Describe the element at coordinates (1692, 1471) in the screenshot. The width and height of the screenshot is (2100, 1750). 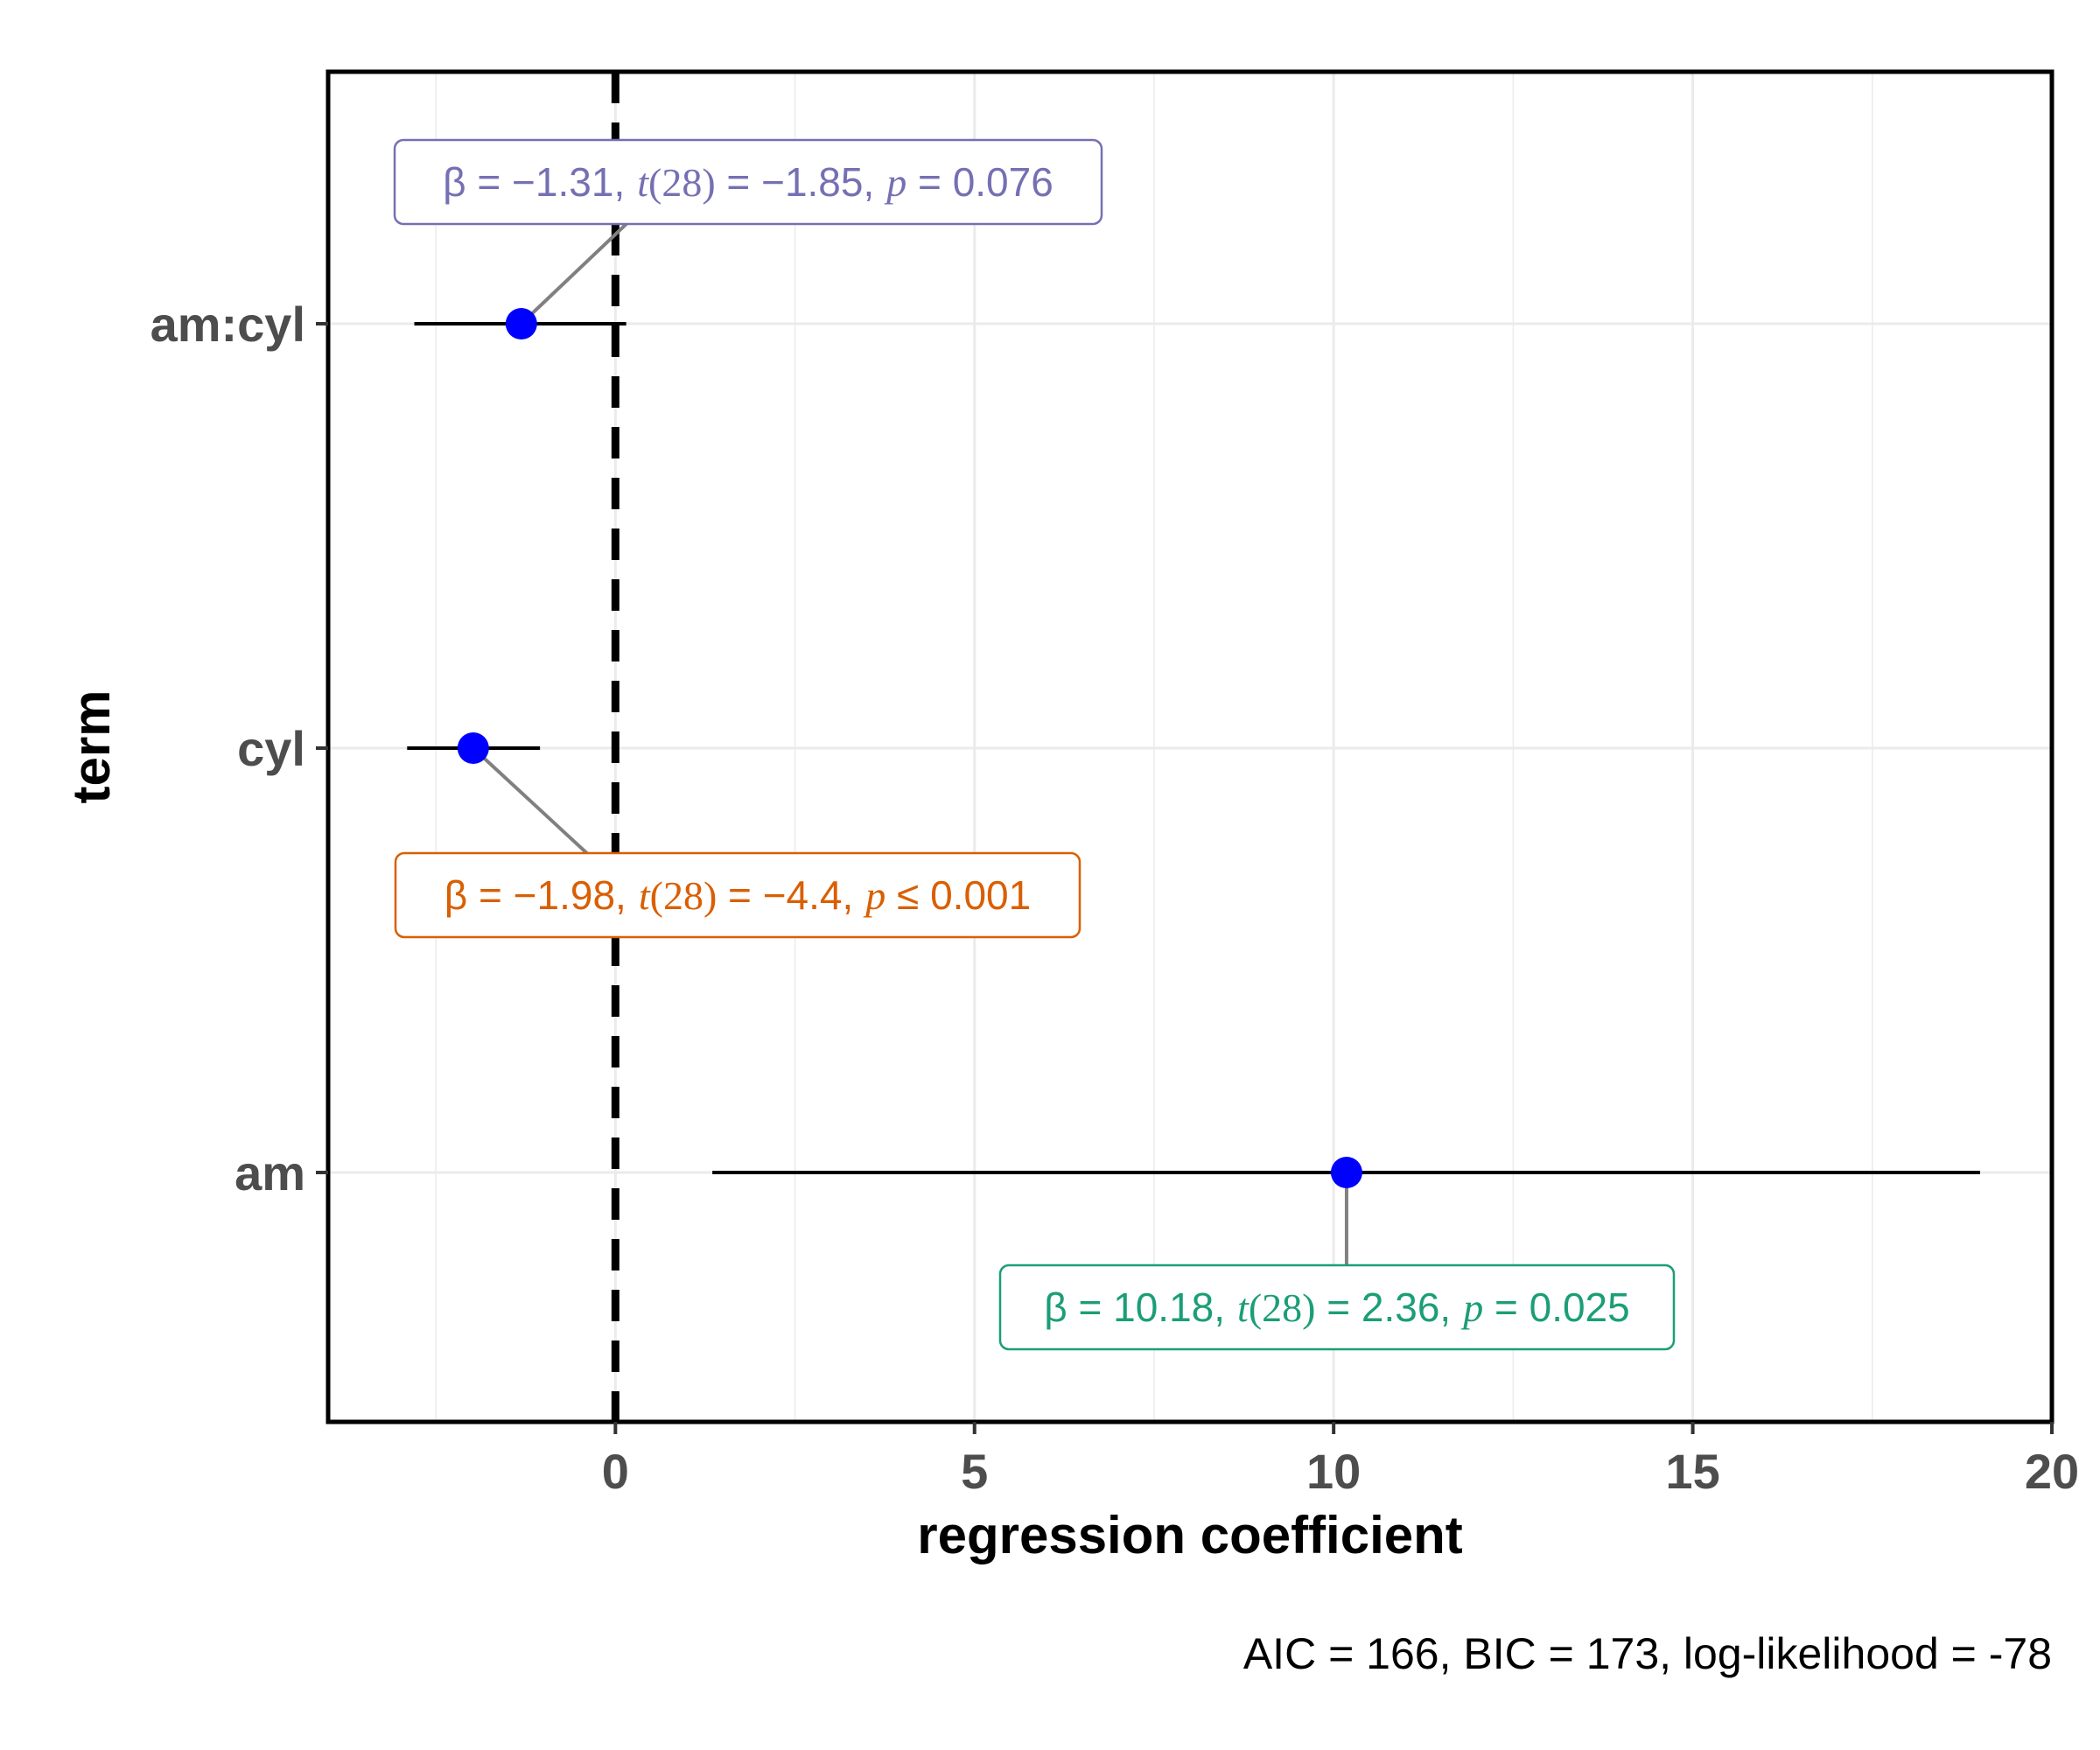
I see `x-tick-label: 15` at that location.